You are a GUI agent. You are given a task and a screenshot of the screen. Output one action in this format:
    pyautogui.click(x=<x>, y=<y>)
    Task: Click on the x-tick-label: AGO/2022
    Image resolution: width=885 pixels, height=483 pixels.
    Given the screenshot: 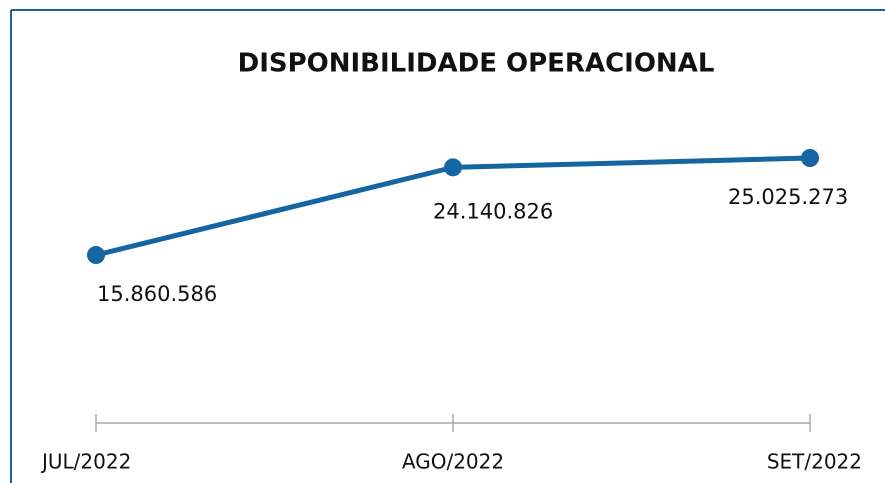 What is the action you would take?
    pyautogui.click(x=453, y=462)
    